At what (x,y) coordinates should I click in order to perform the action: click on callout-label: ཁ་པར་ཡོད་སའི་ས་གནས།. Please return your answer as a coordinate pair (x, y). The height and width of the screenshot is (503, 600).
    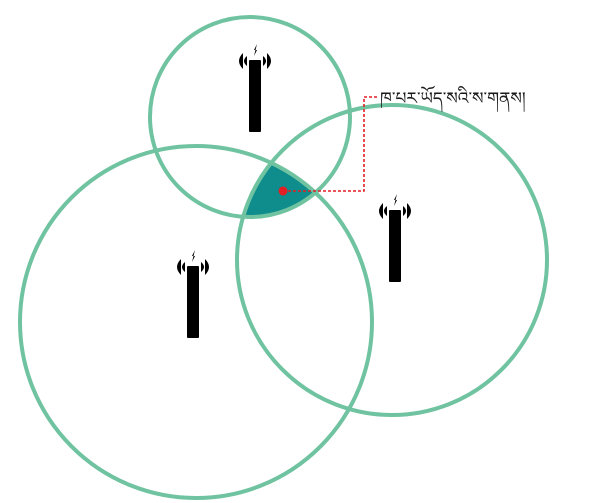
    Looking at the image, I should click on (453, 99).